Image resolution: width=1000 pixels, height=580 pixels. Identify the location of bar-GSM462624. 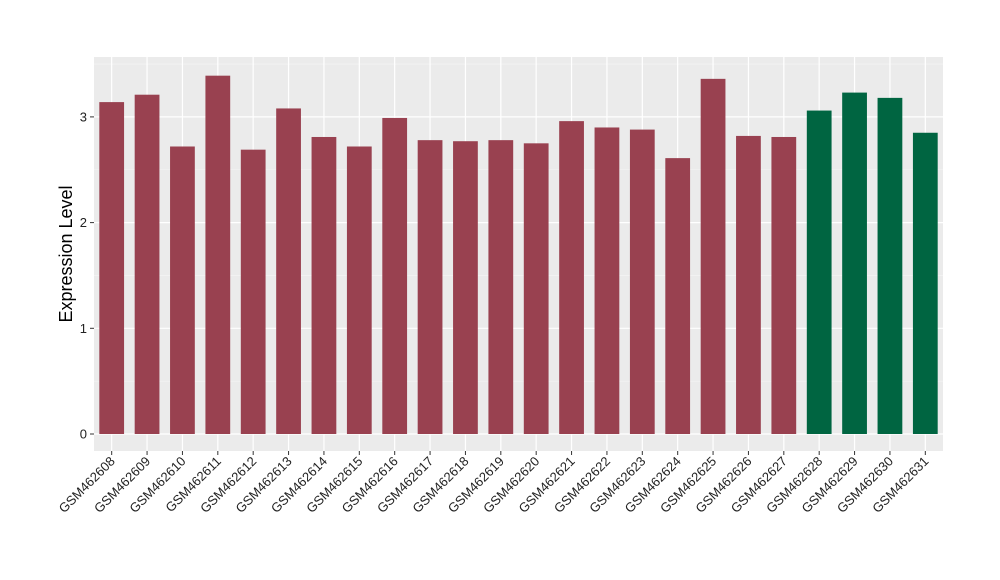
(678, 296).